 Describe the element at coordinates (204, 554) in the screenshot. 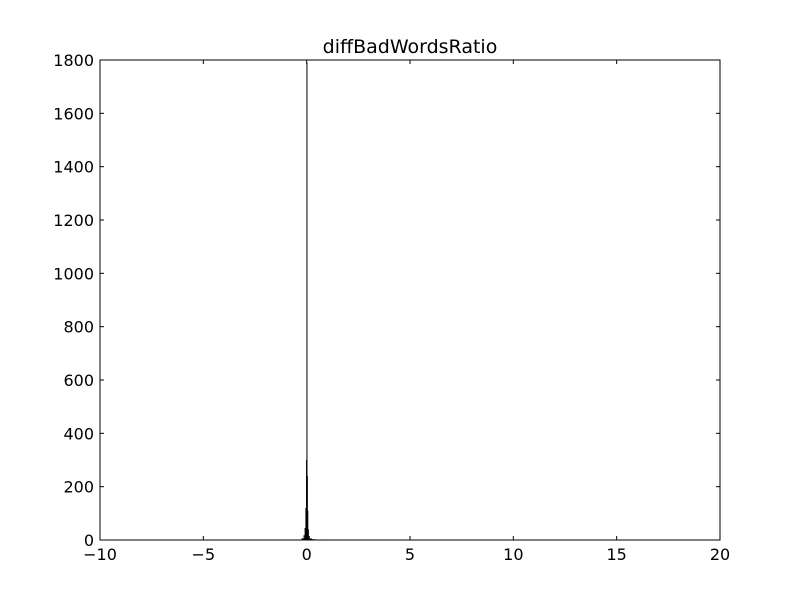

I see `x-tick-label: −5` at that location.